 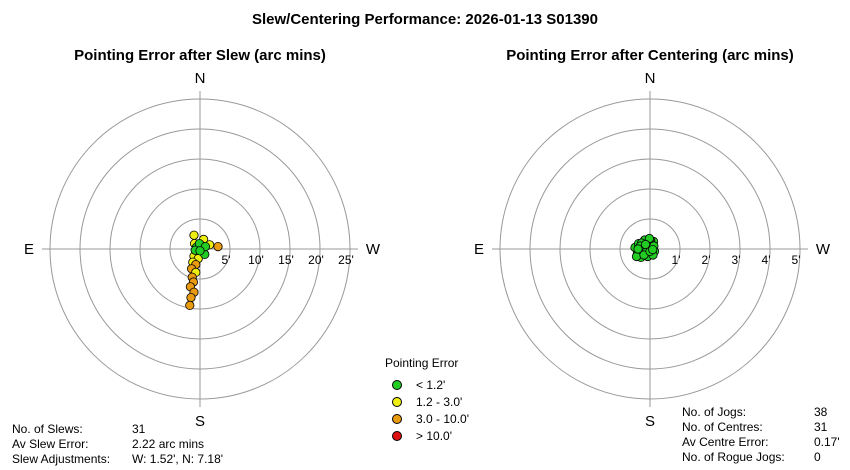 I want to click on stat-value: W: 1.52', N: 7.18', so click(x=178, y=459).